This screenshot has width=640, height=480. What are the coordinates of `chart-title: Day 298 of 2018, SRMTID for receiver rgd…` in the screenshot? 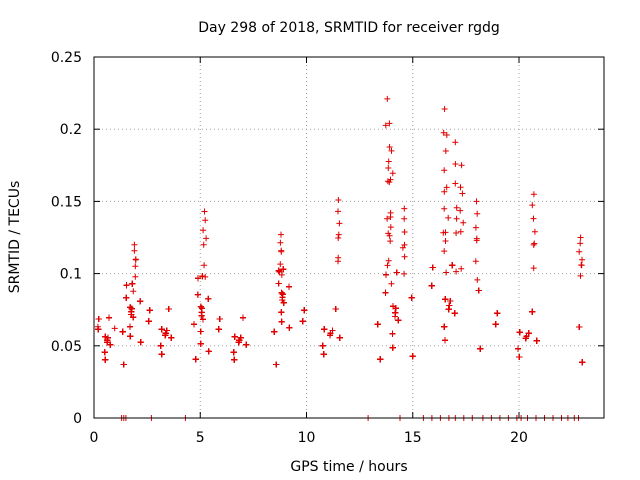 It's located at (349, 28).